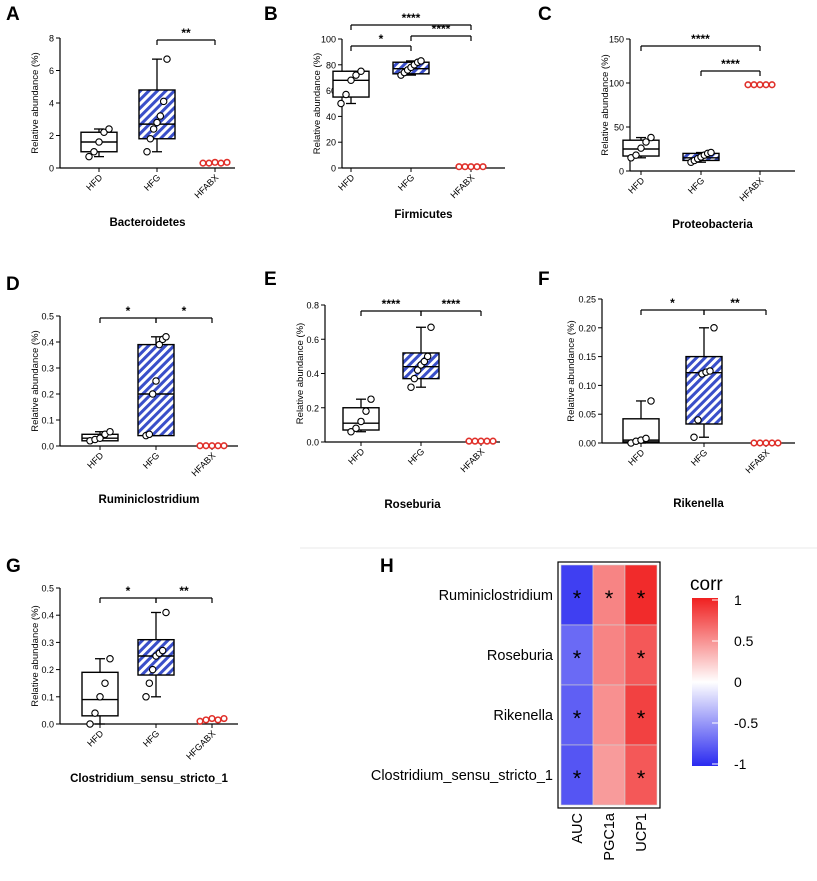 The width and height of the screenshot is (817, 881). What do you see at coordinates (411, 18) in the screenshot?
I see `significance-label: ****` at bounding box center [411, 18].